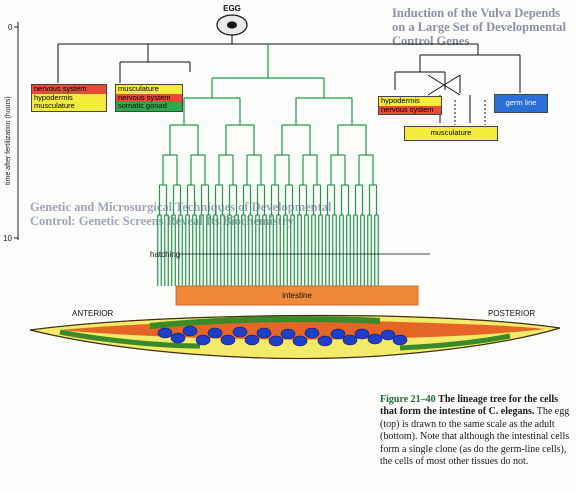  What do you see at coordinates (8, 140) in the screenshot?
I see `axis-label: time after fertilization (hours)` at bounding box center [8, 140].